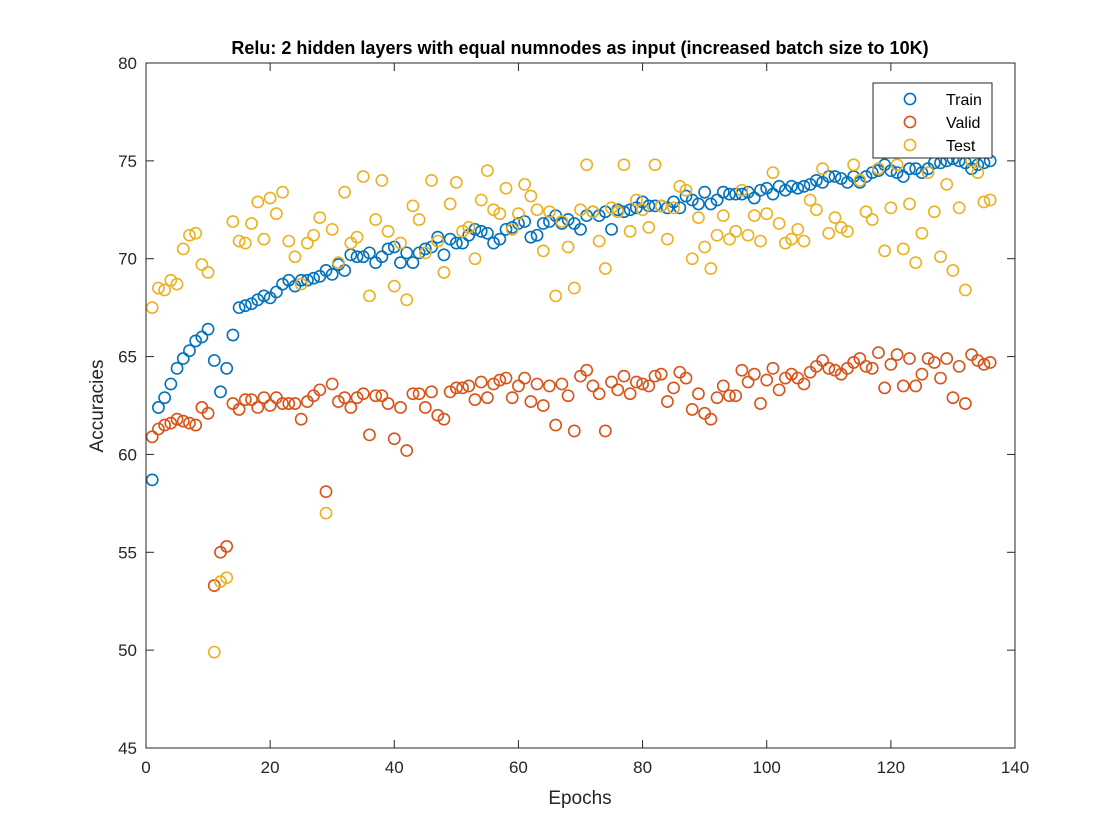  I want to click on y-tick-label: 55, so click(127, 552).